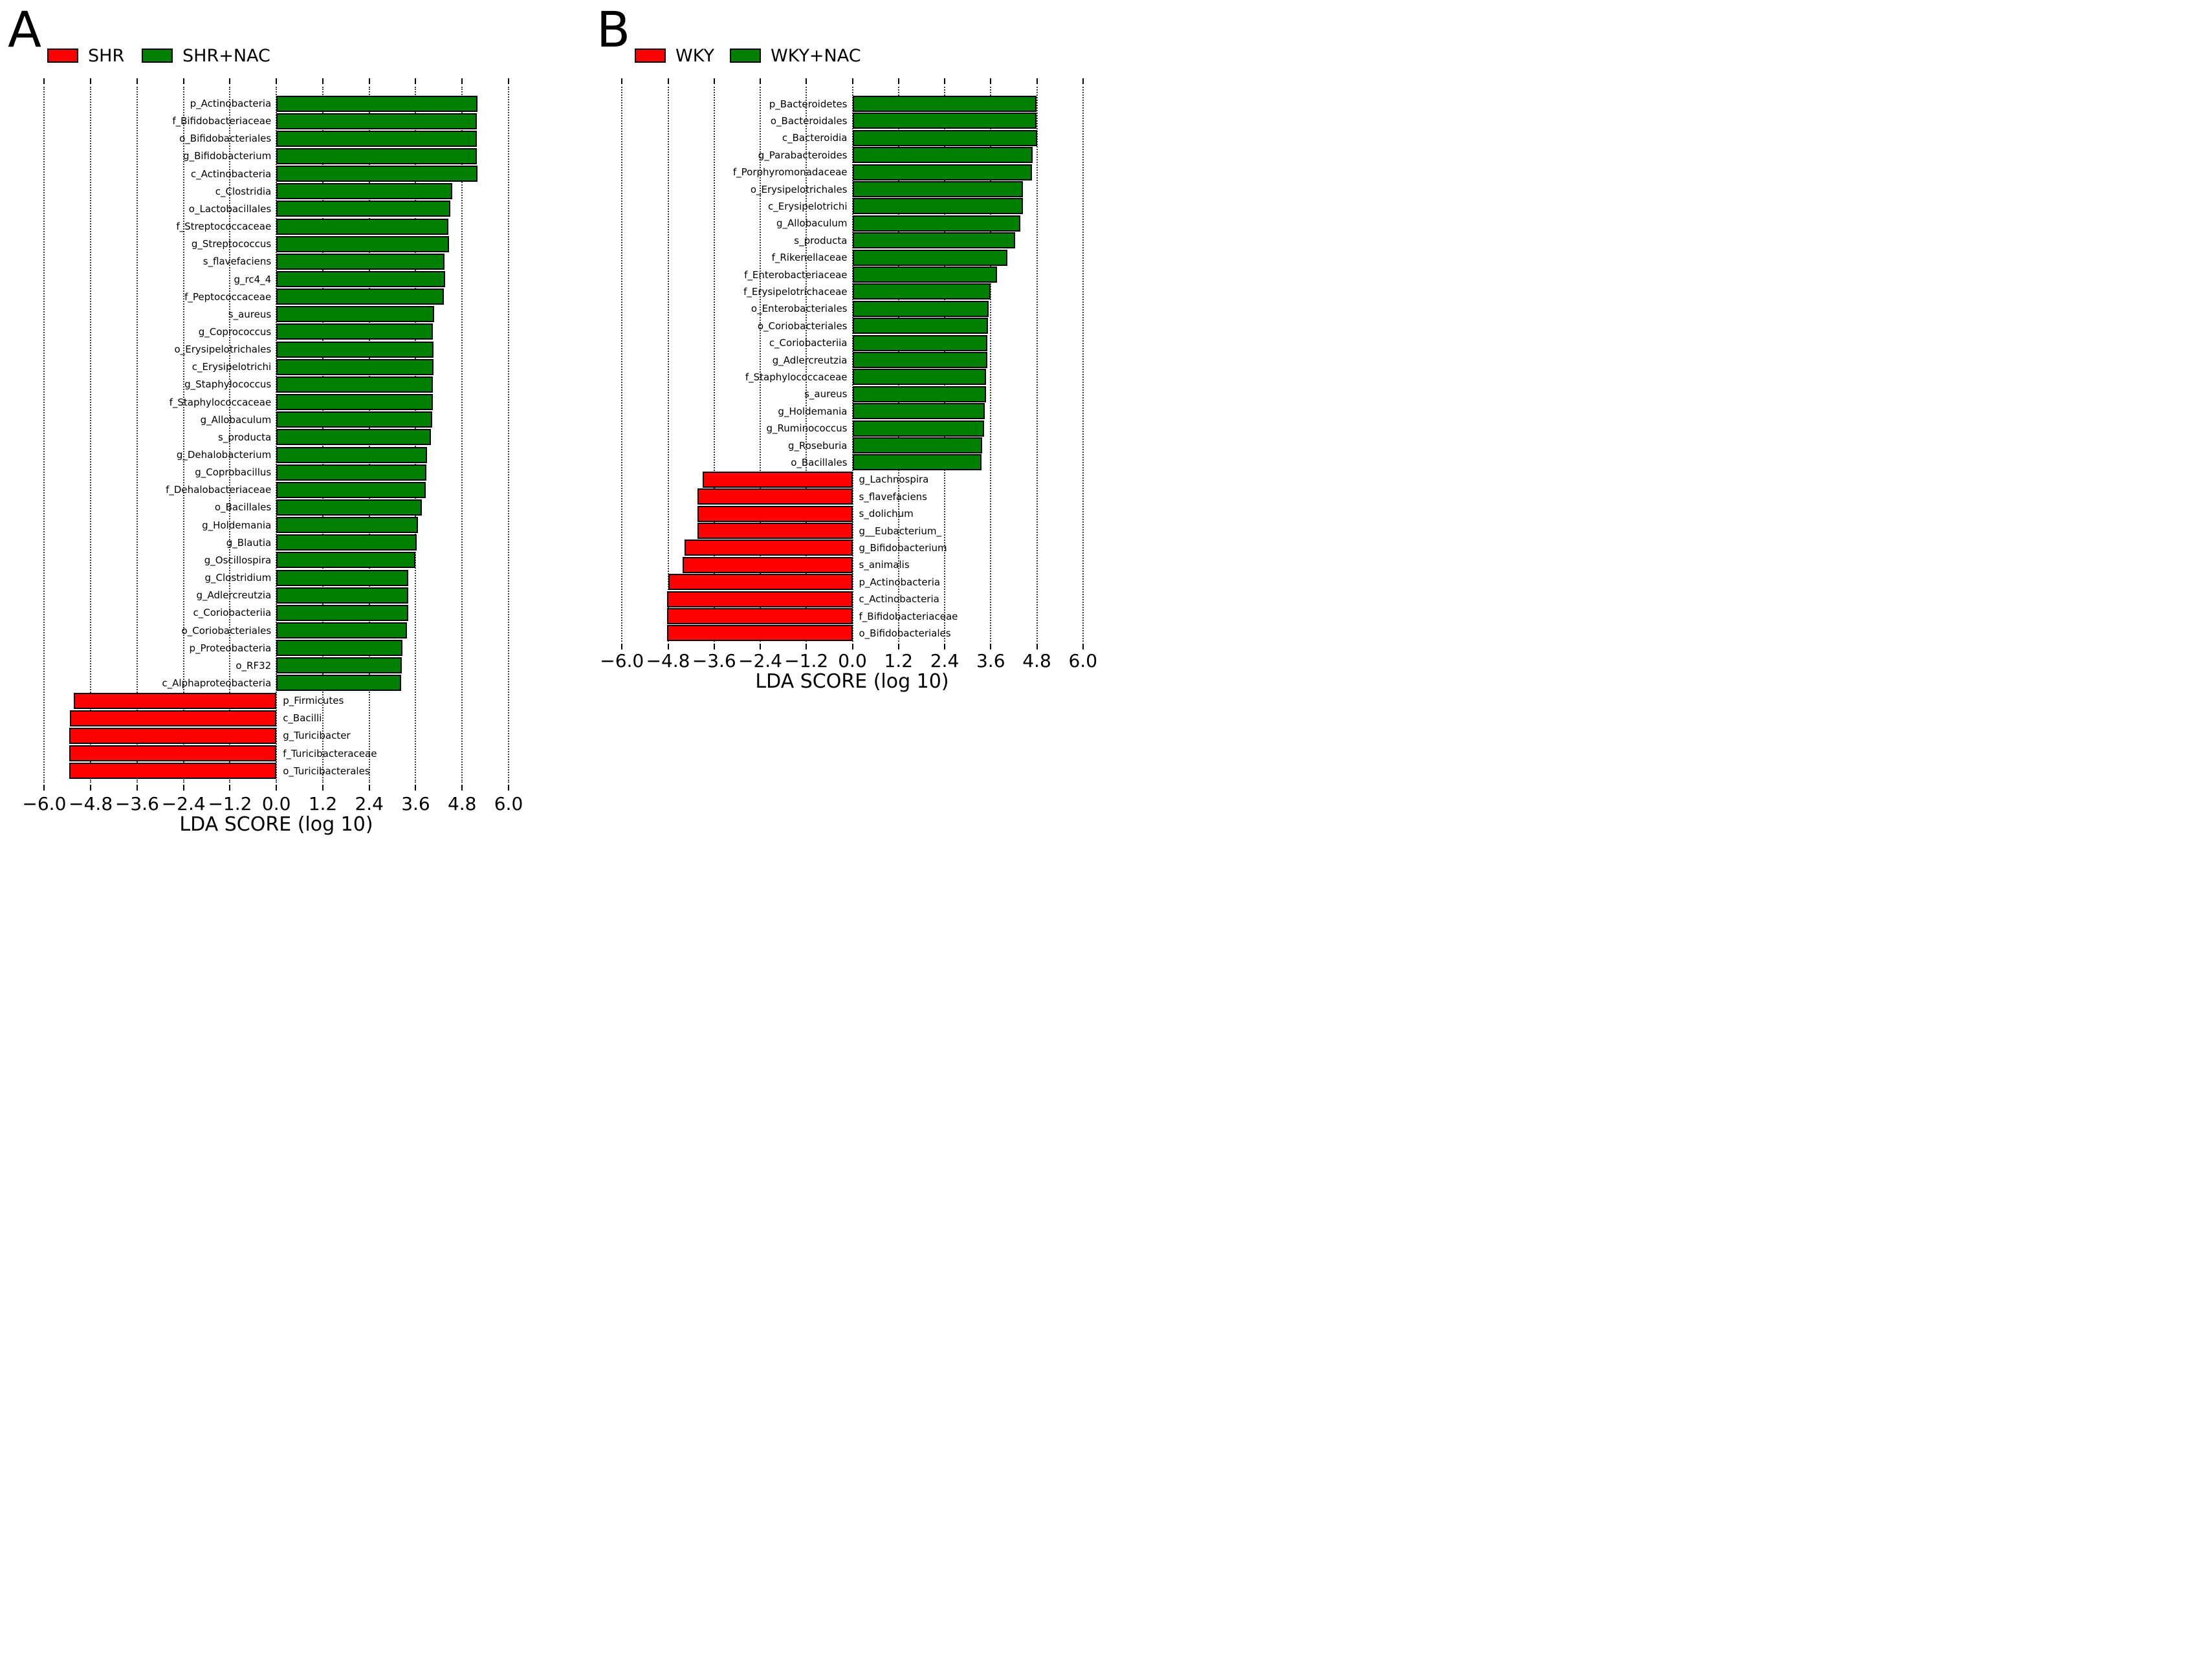  I want to click on taxon-label: c_Actinobacteria, so click(899, 599).